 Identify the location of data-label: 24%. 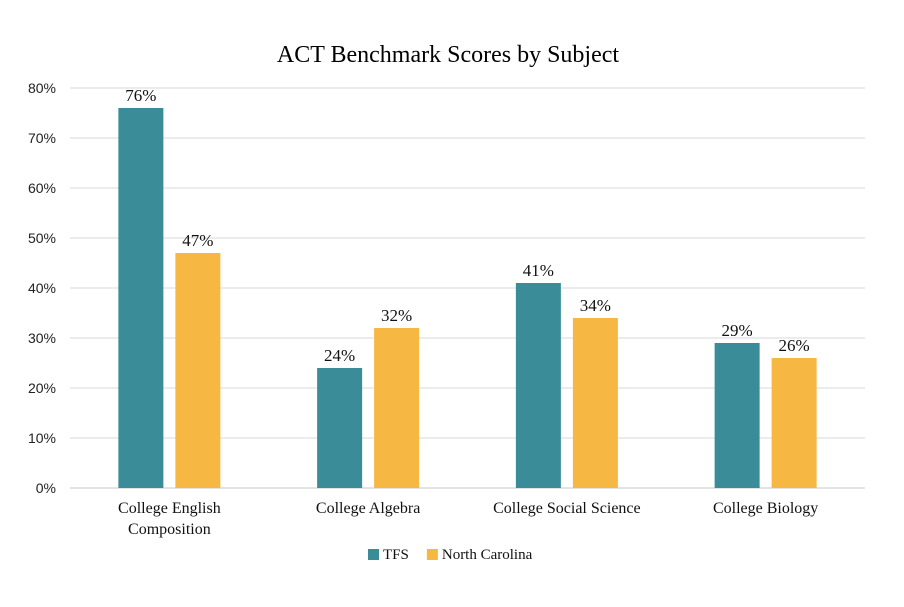
(339, 355).